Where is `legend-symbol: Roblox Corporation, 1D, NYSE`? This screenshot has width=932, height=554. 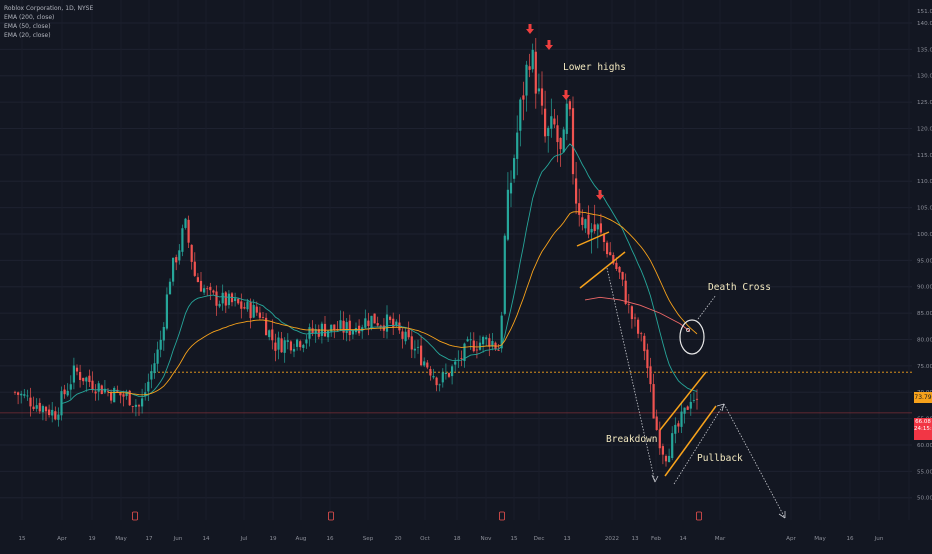 legend-symbol: Roblox Corporation, 1D, NYSE is located at coordinates (49, 8).